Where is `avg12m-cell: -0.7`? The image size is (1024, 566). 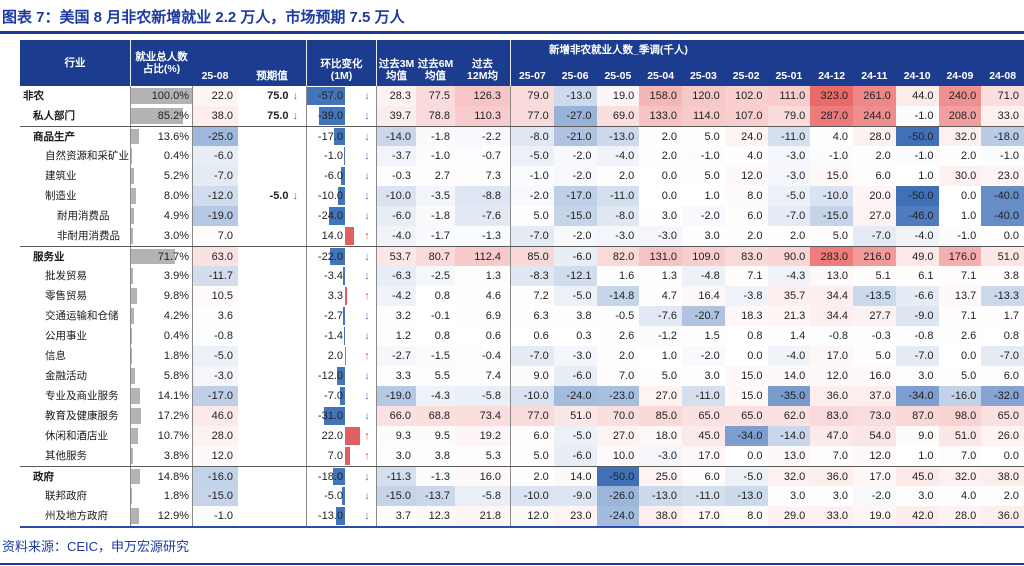 avg12m-cell: -0.7 is located at coordinates (482, 156).